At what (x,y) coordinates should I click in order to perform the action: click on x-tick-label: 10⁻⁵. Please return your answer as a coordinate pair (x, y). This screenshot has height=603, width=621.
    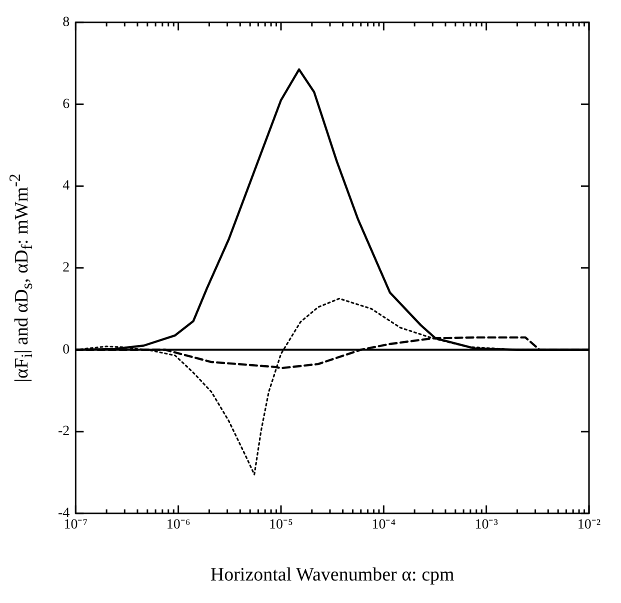
    Looking at the image, I should click on (281, 524).